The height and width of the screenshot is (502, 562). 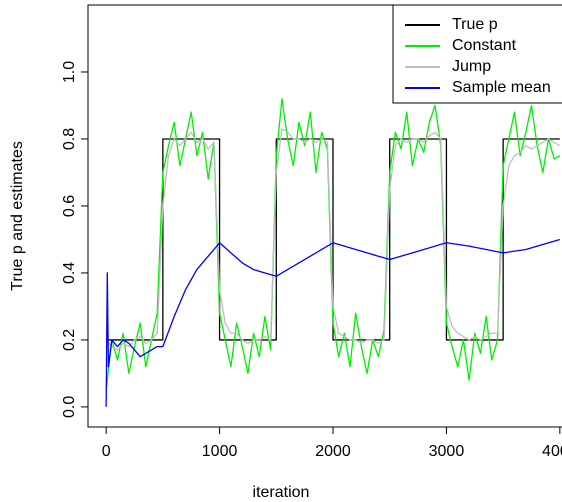 I want to click on y-tick-label: 1.0, so click(x=69, y=72).